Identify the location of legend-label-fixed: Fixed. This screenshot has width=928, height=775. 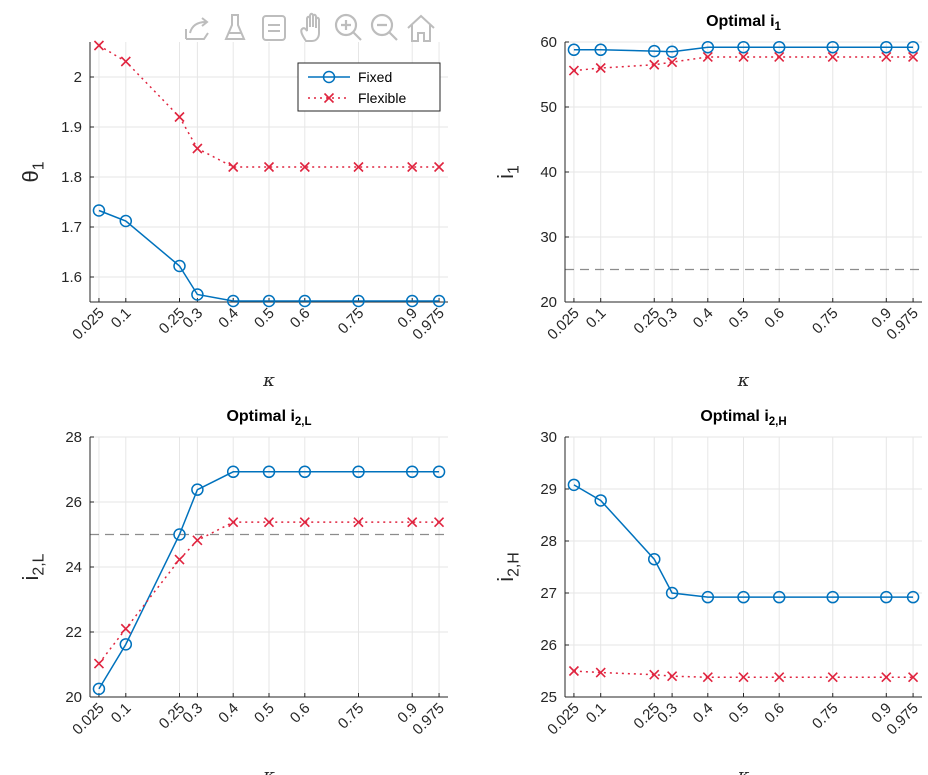
(375, 77).